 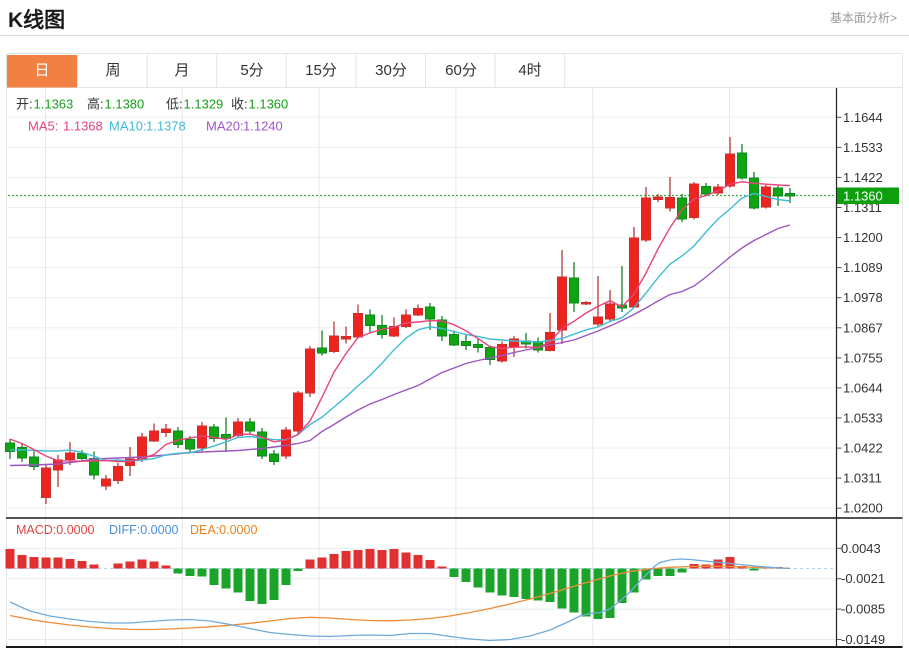 What do you see at coordinates (863, 297) in the screenshot?
I see `svg-text: 1.0978` at bounding box center [863, 297].